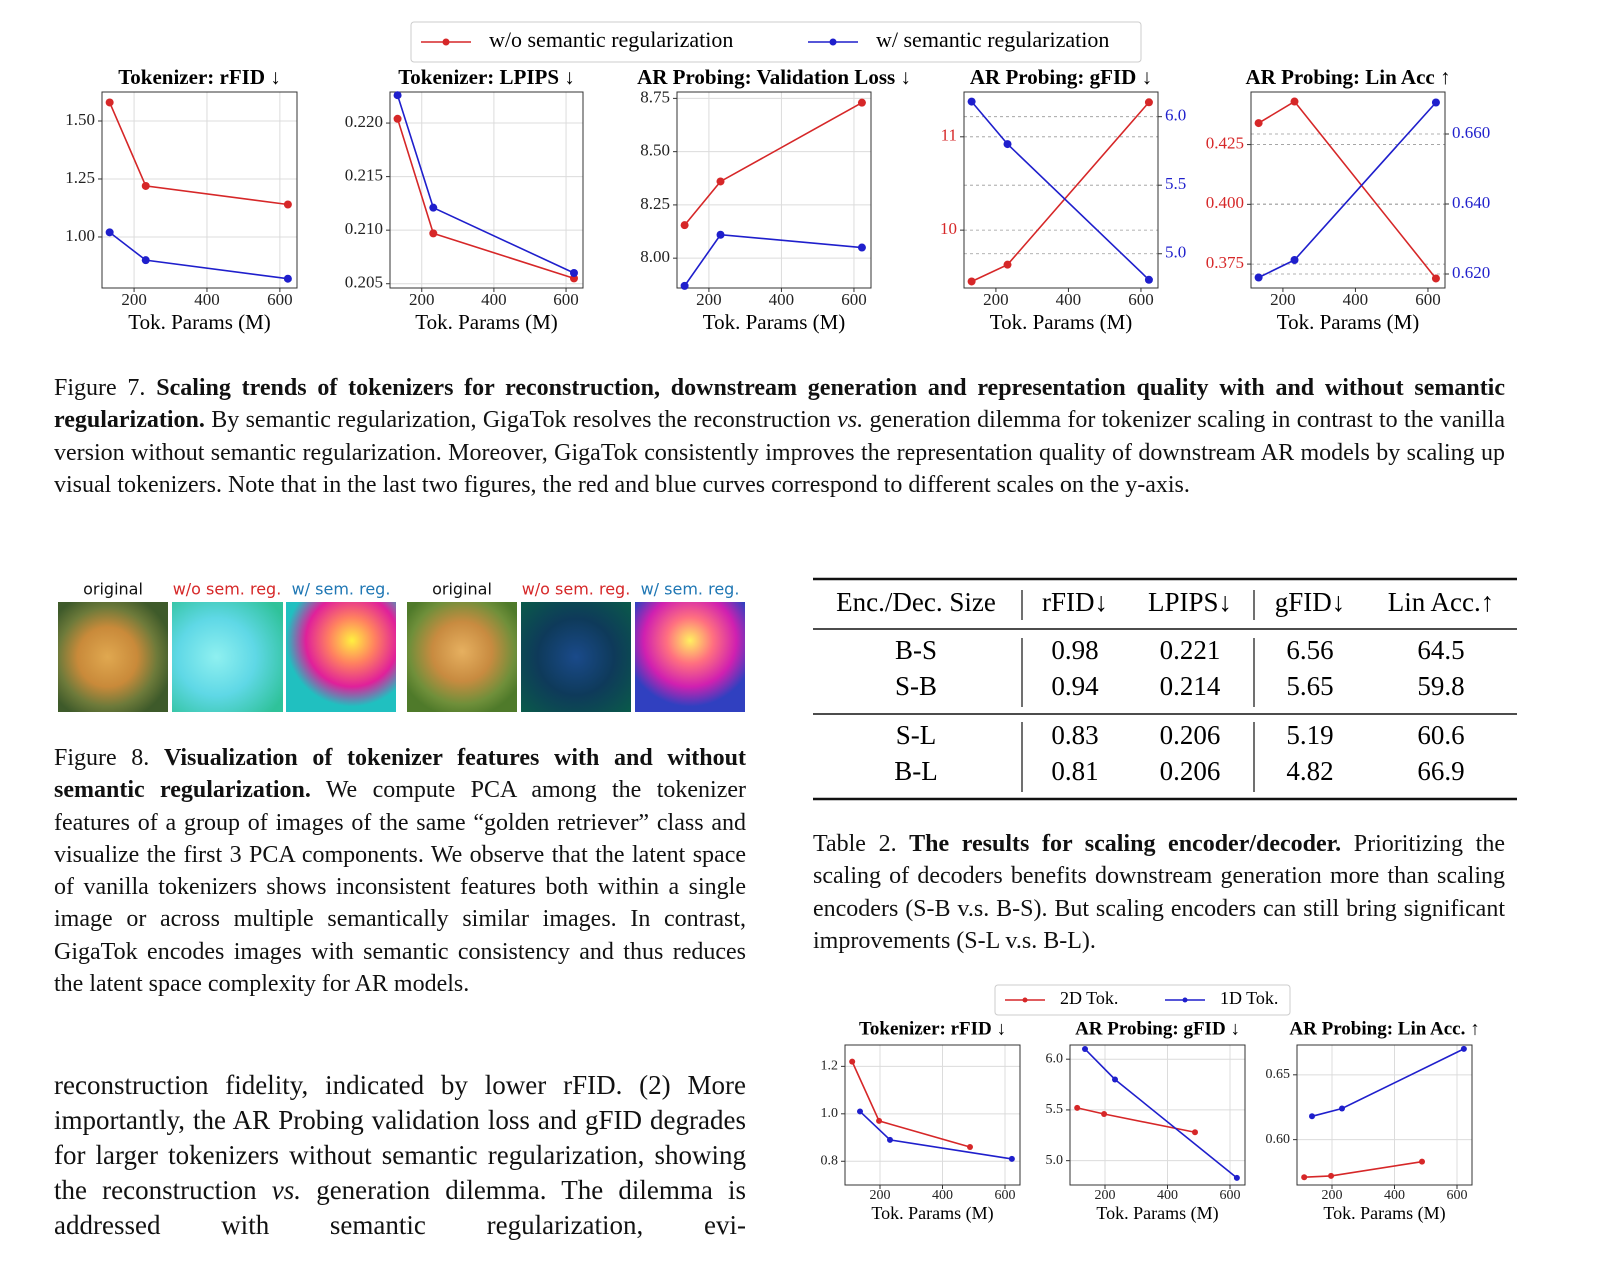 The height and width of the screenshot is (1285, 1605). I want to click on caption-text: vs., so click(850, 420).